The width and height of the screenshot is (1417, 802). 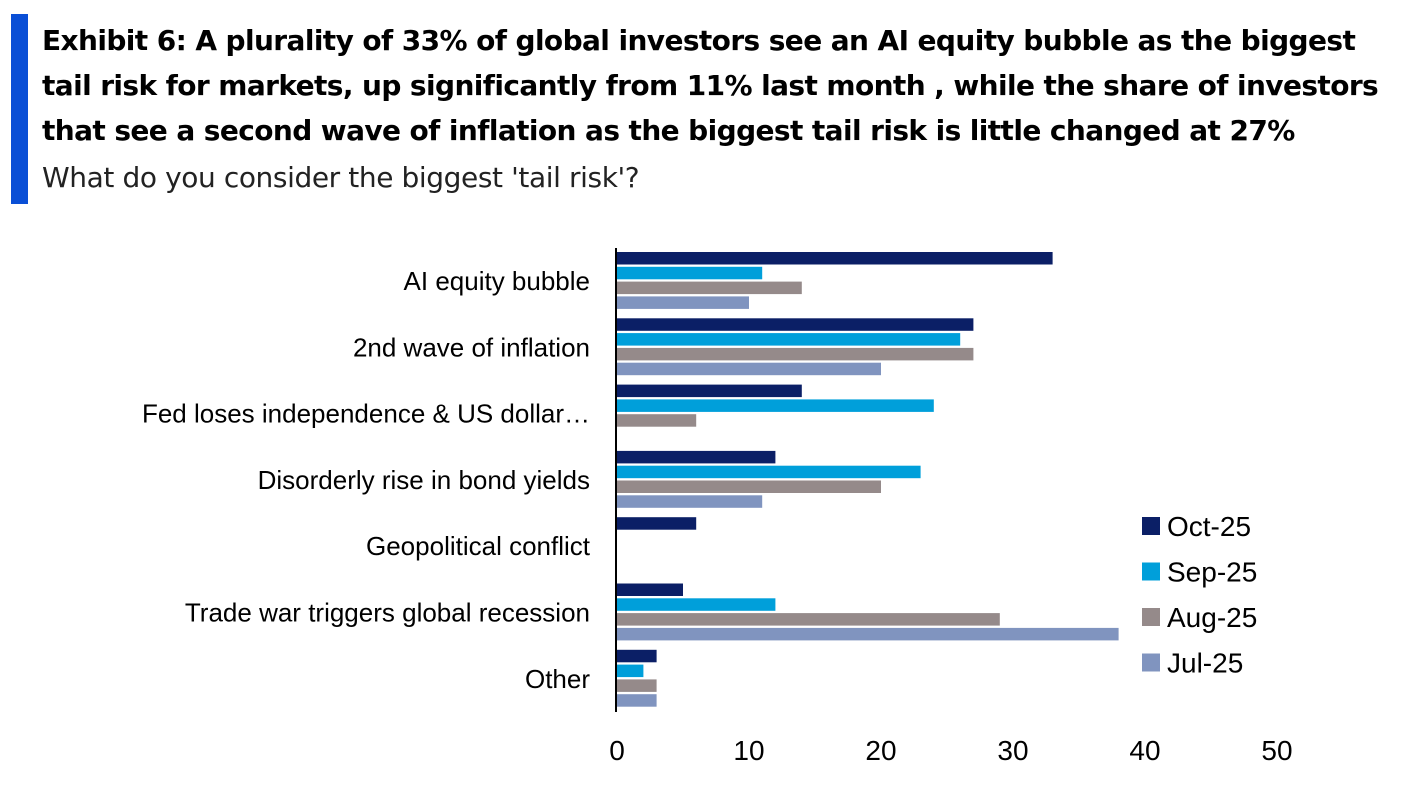 What do you see at coordinates (497, 281) in the screenshot?
I see `category-label-0: AI equity bubble` at bounding box center [497, 281].